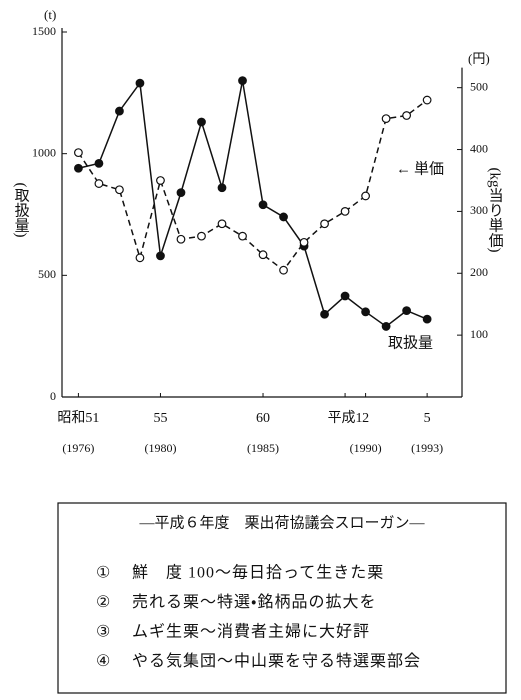 The image size is (521, 700). Describe the element at coordinates (429, 168) in the screenshot. I see `series-label: 単価` at that location.